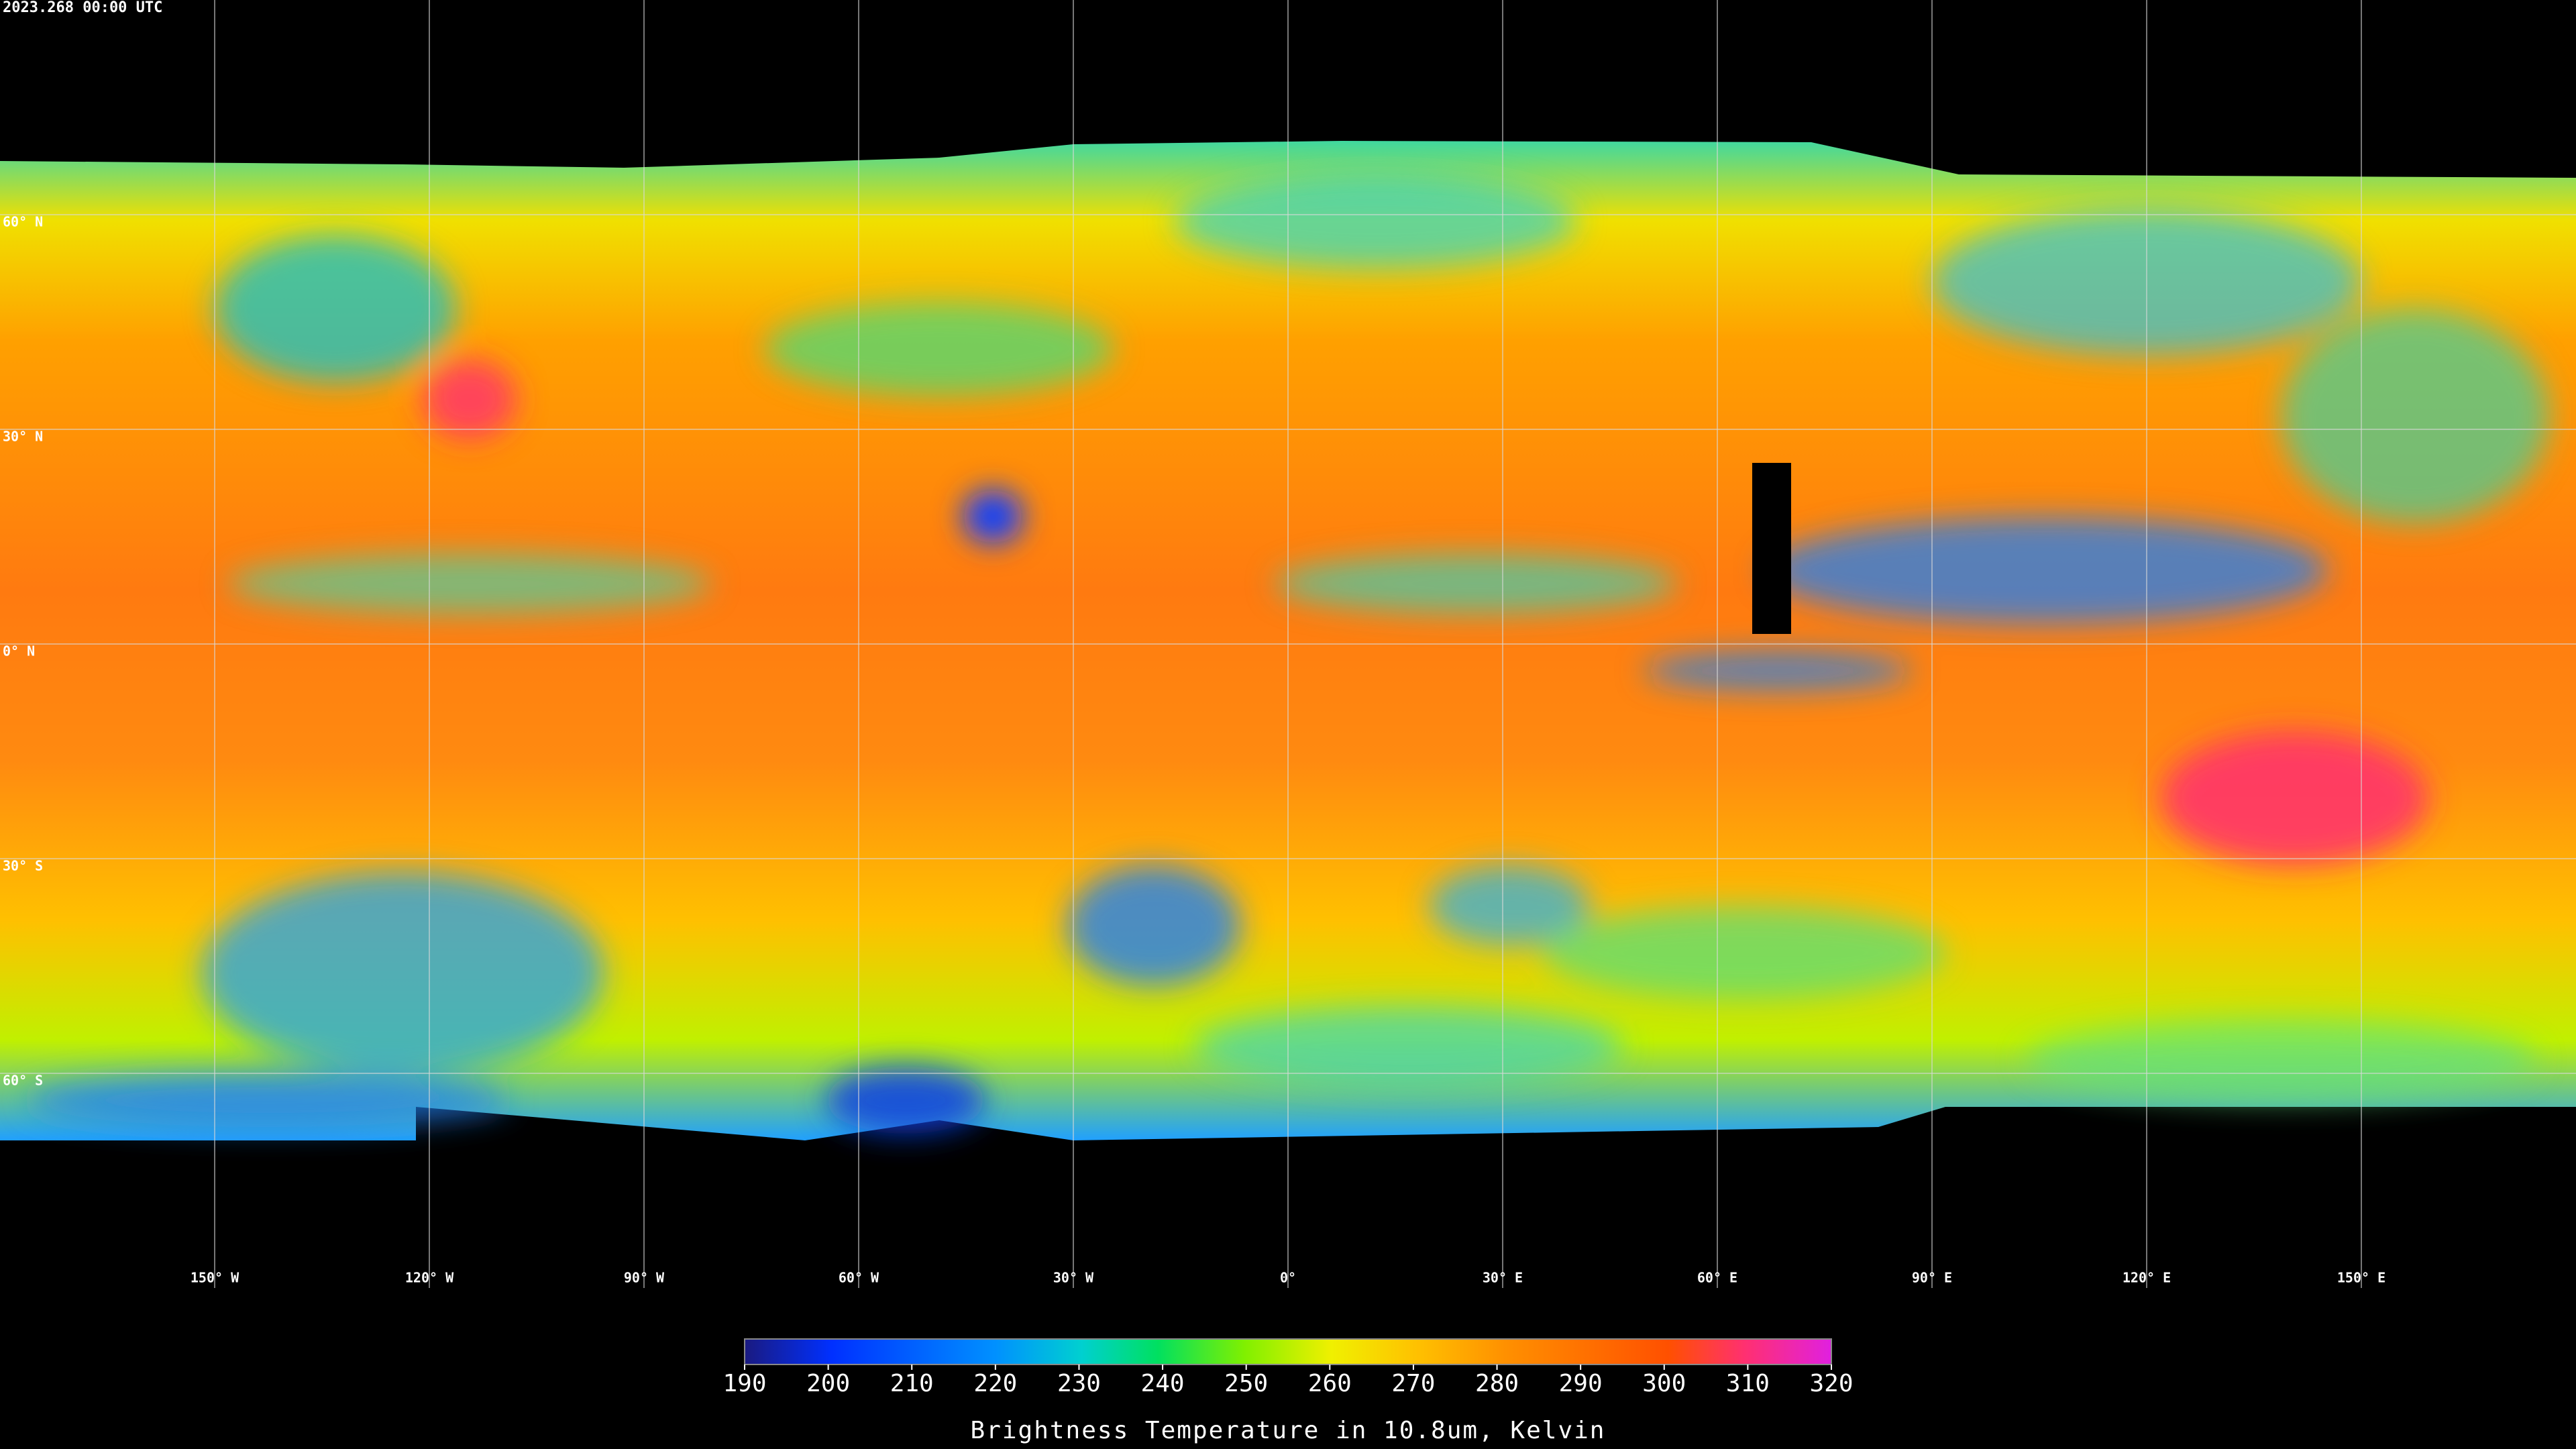 This screenshot has height=1449, width=2576. Describe the element at coordinates (1503, 1278) in the screenshot. I see `lon-label: 30° E` at that location.